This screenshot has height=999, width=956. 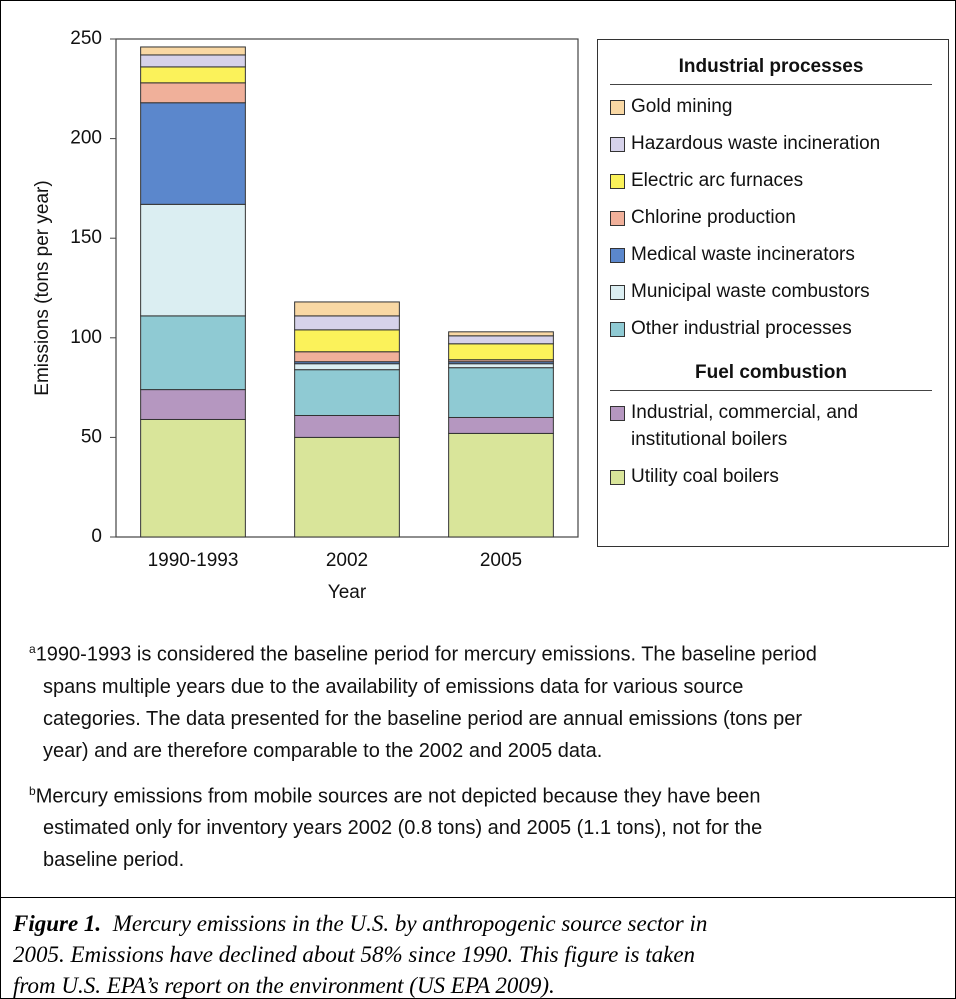 What do you see at coordinates (193, 560) in the screenshot?
I see `x-tick-label: 1990-1993` at bounding box center [193, 560].